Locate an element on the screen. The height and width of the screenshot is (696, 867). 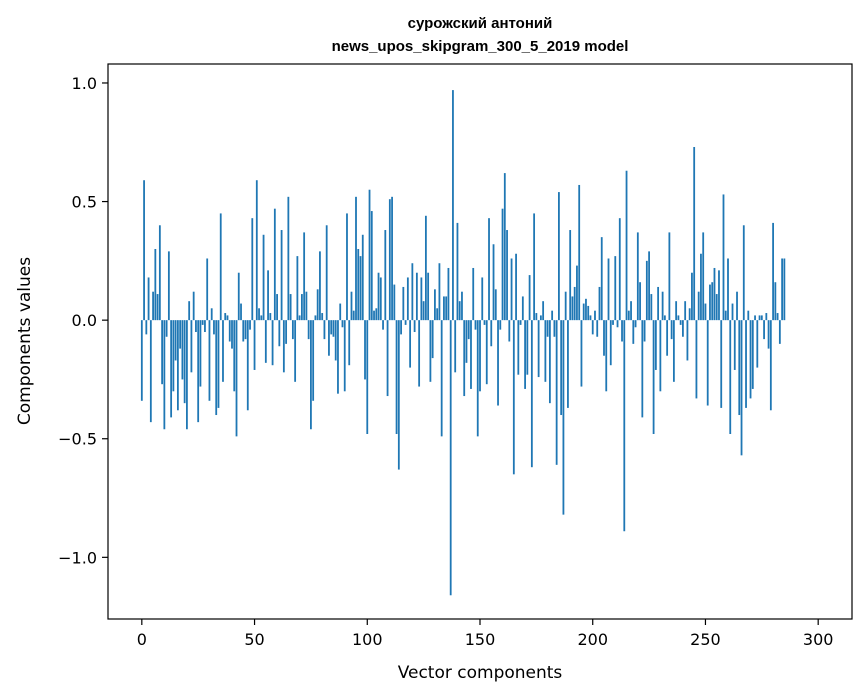
x-tick-label: 250 is located at coordinates (705, 639).